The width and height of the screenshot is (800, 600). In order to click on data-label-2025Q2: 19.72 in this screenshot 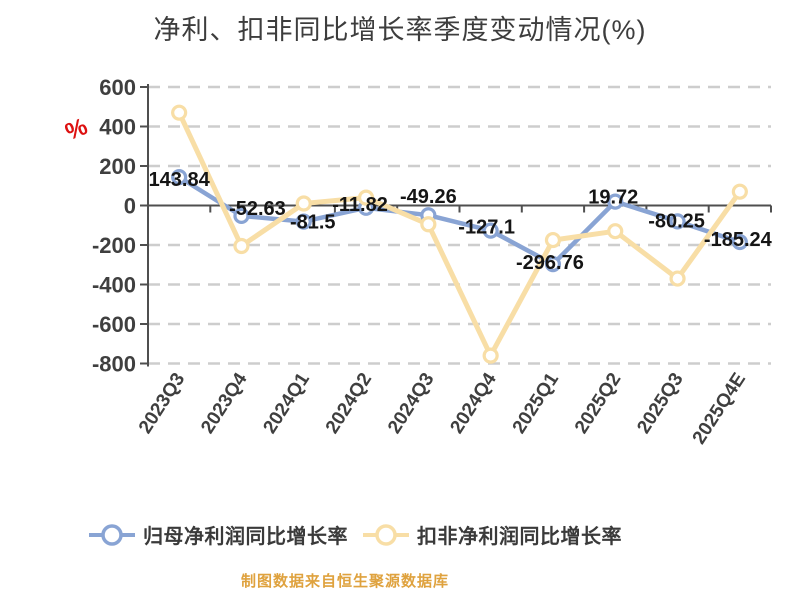, I will do `click(613, 198)`.